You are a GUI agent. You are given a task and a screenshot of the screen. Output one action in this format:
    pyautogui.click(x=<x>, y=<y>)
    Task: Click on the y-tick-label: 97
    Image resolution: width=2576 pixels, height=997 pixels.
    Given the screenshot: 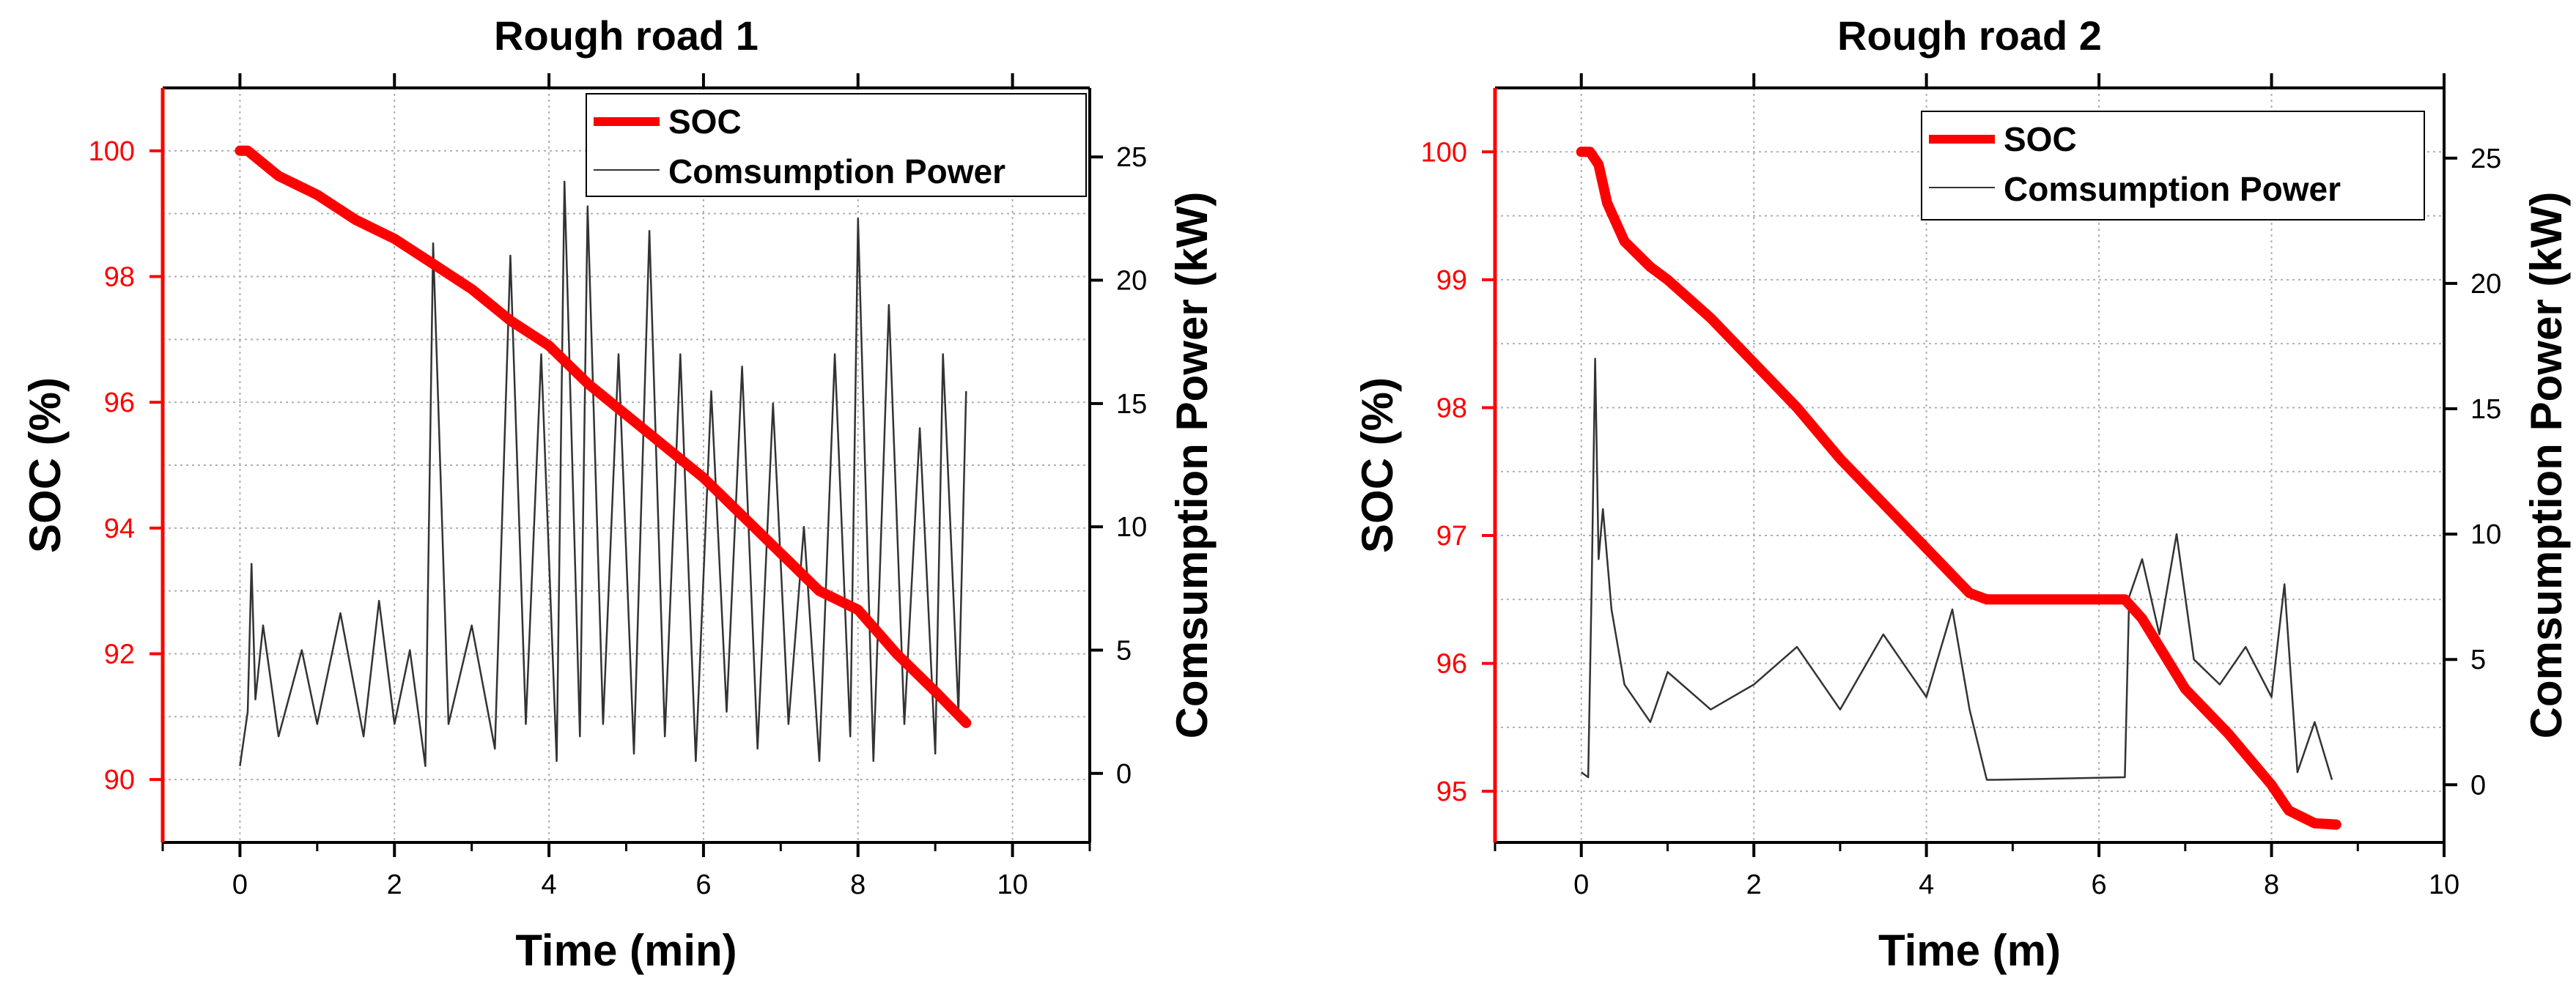 What is the action you would take?
    pyautogui.click(x=1451, y=536)
    